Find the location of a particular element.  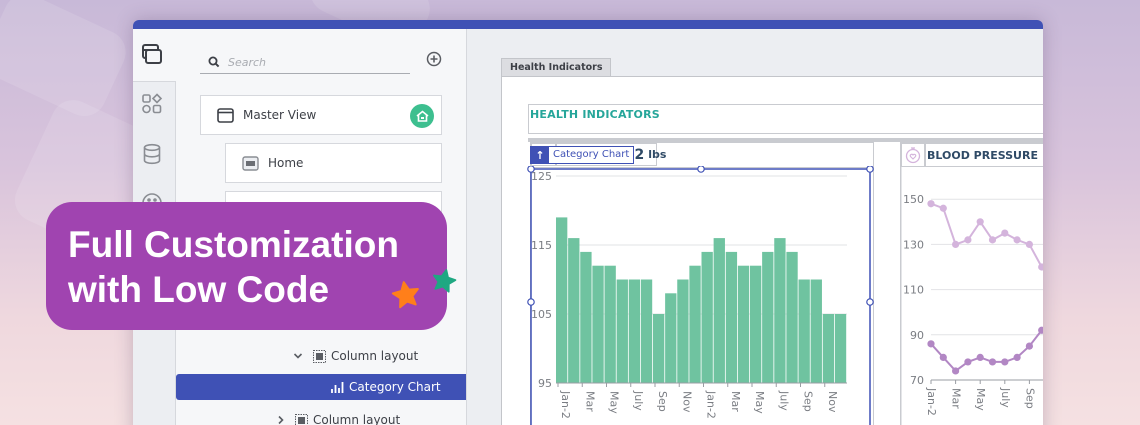

tree-item-label: Category Chart is located at coordinates (395, 387).